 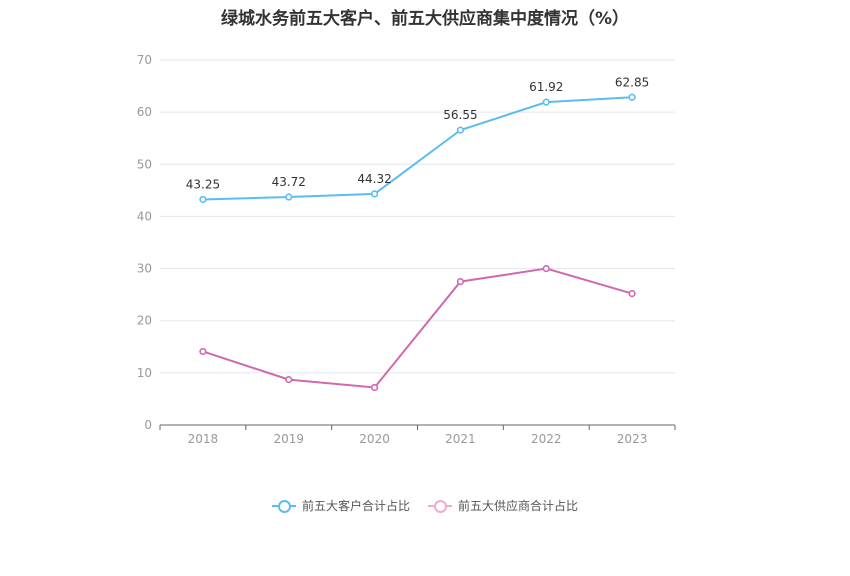 I want to click on y-tick-label: 70, so click(x=144, y=60).